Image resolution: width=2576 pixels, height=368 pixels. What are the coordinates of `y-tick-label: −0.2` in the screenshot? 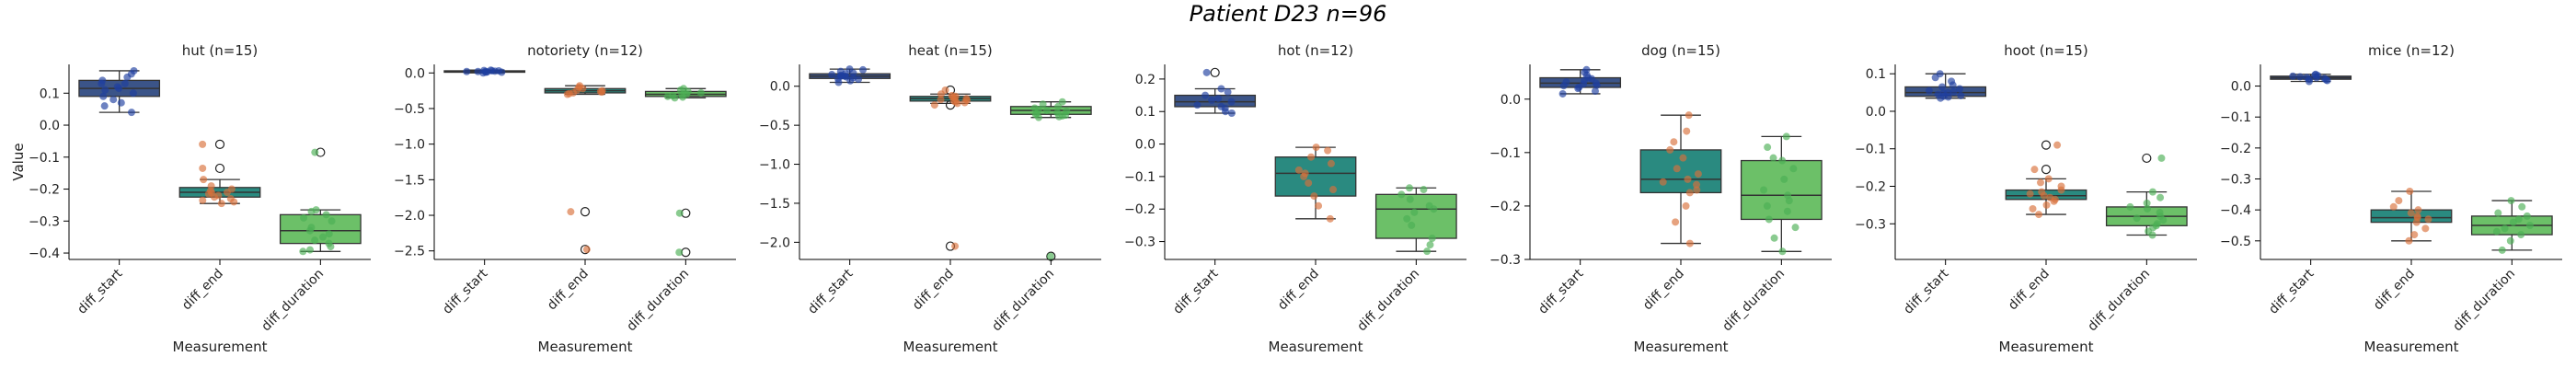 It's located at (2235, 149).